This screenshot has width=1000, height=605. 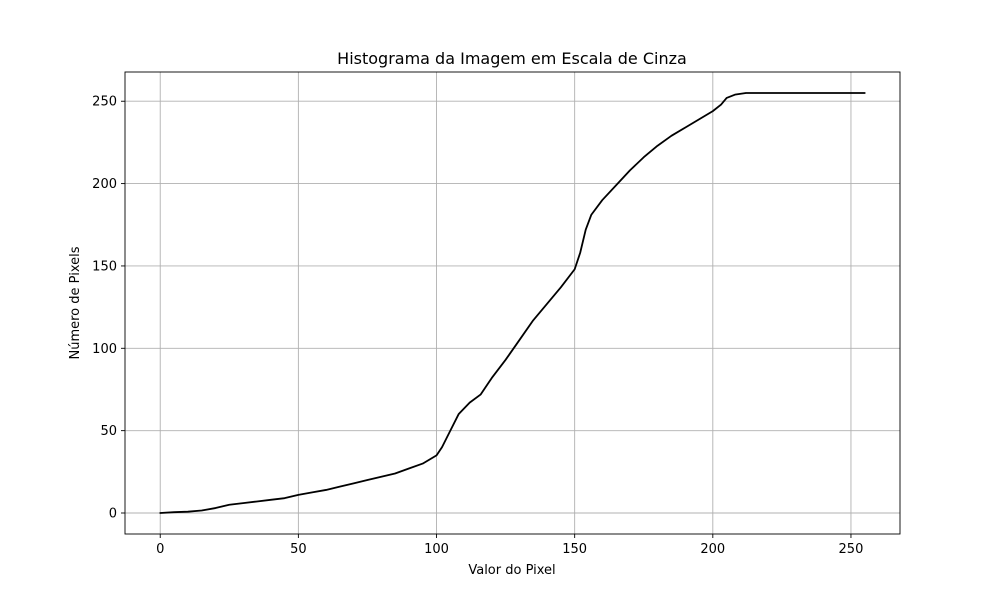 What do you see at coordinates (113, 514) in the screenshot?
I see `y-tick-label: 0` at bounding box center [113, 514].